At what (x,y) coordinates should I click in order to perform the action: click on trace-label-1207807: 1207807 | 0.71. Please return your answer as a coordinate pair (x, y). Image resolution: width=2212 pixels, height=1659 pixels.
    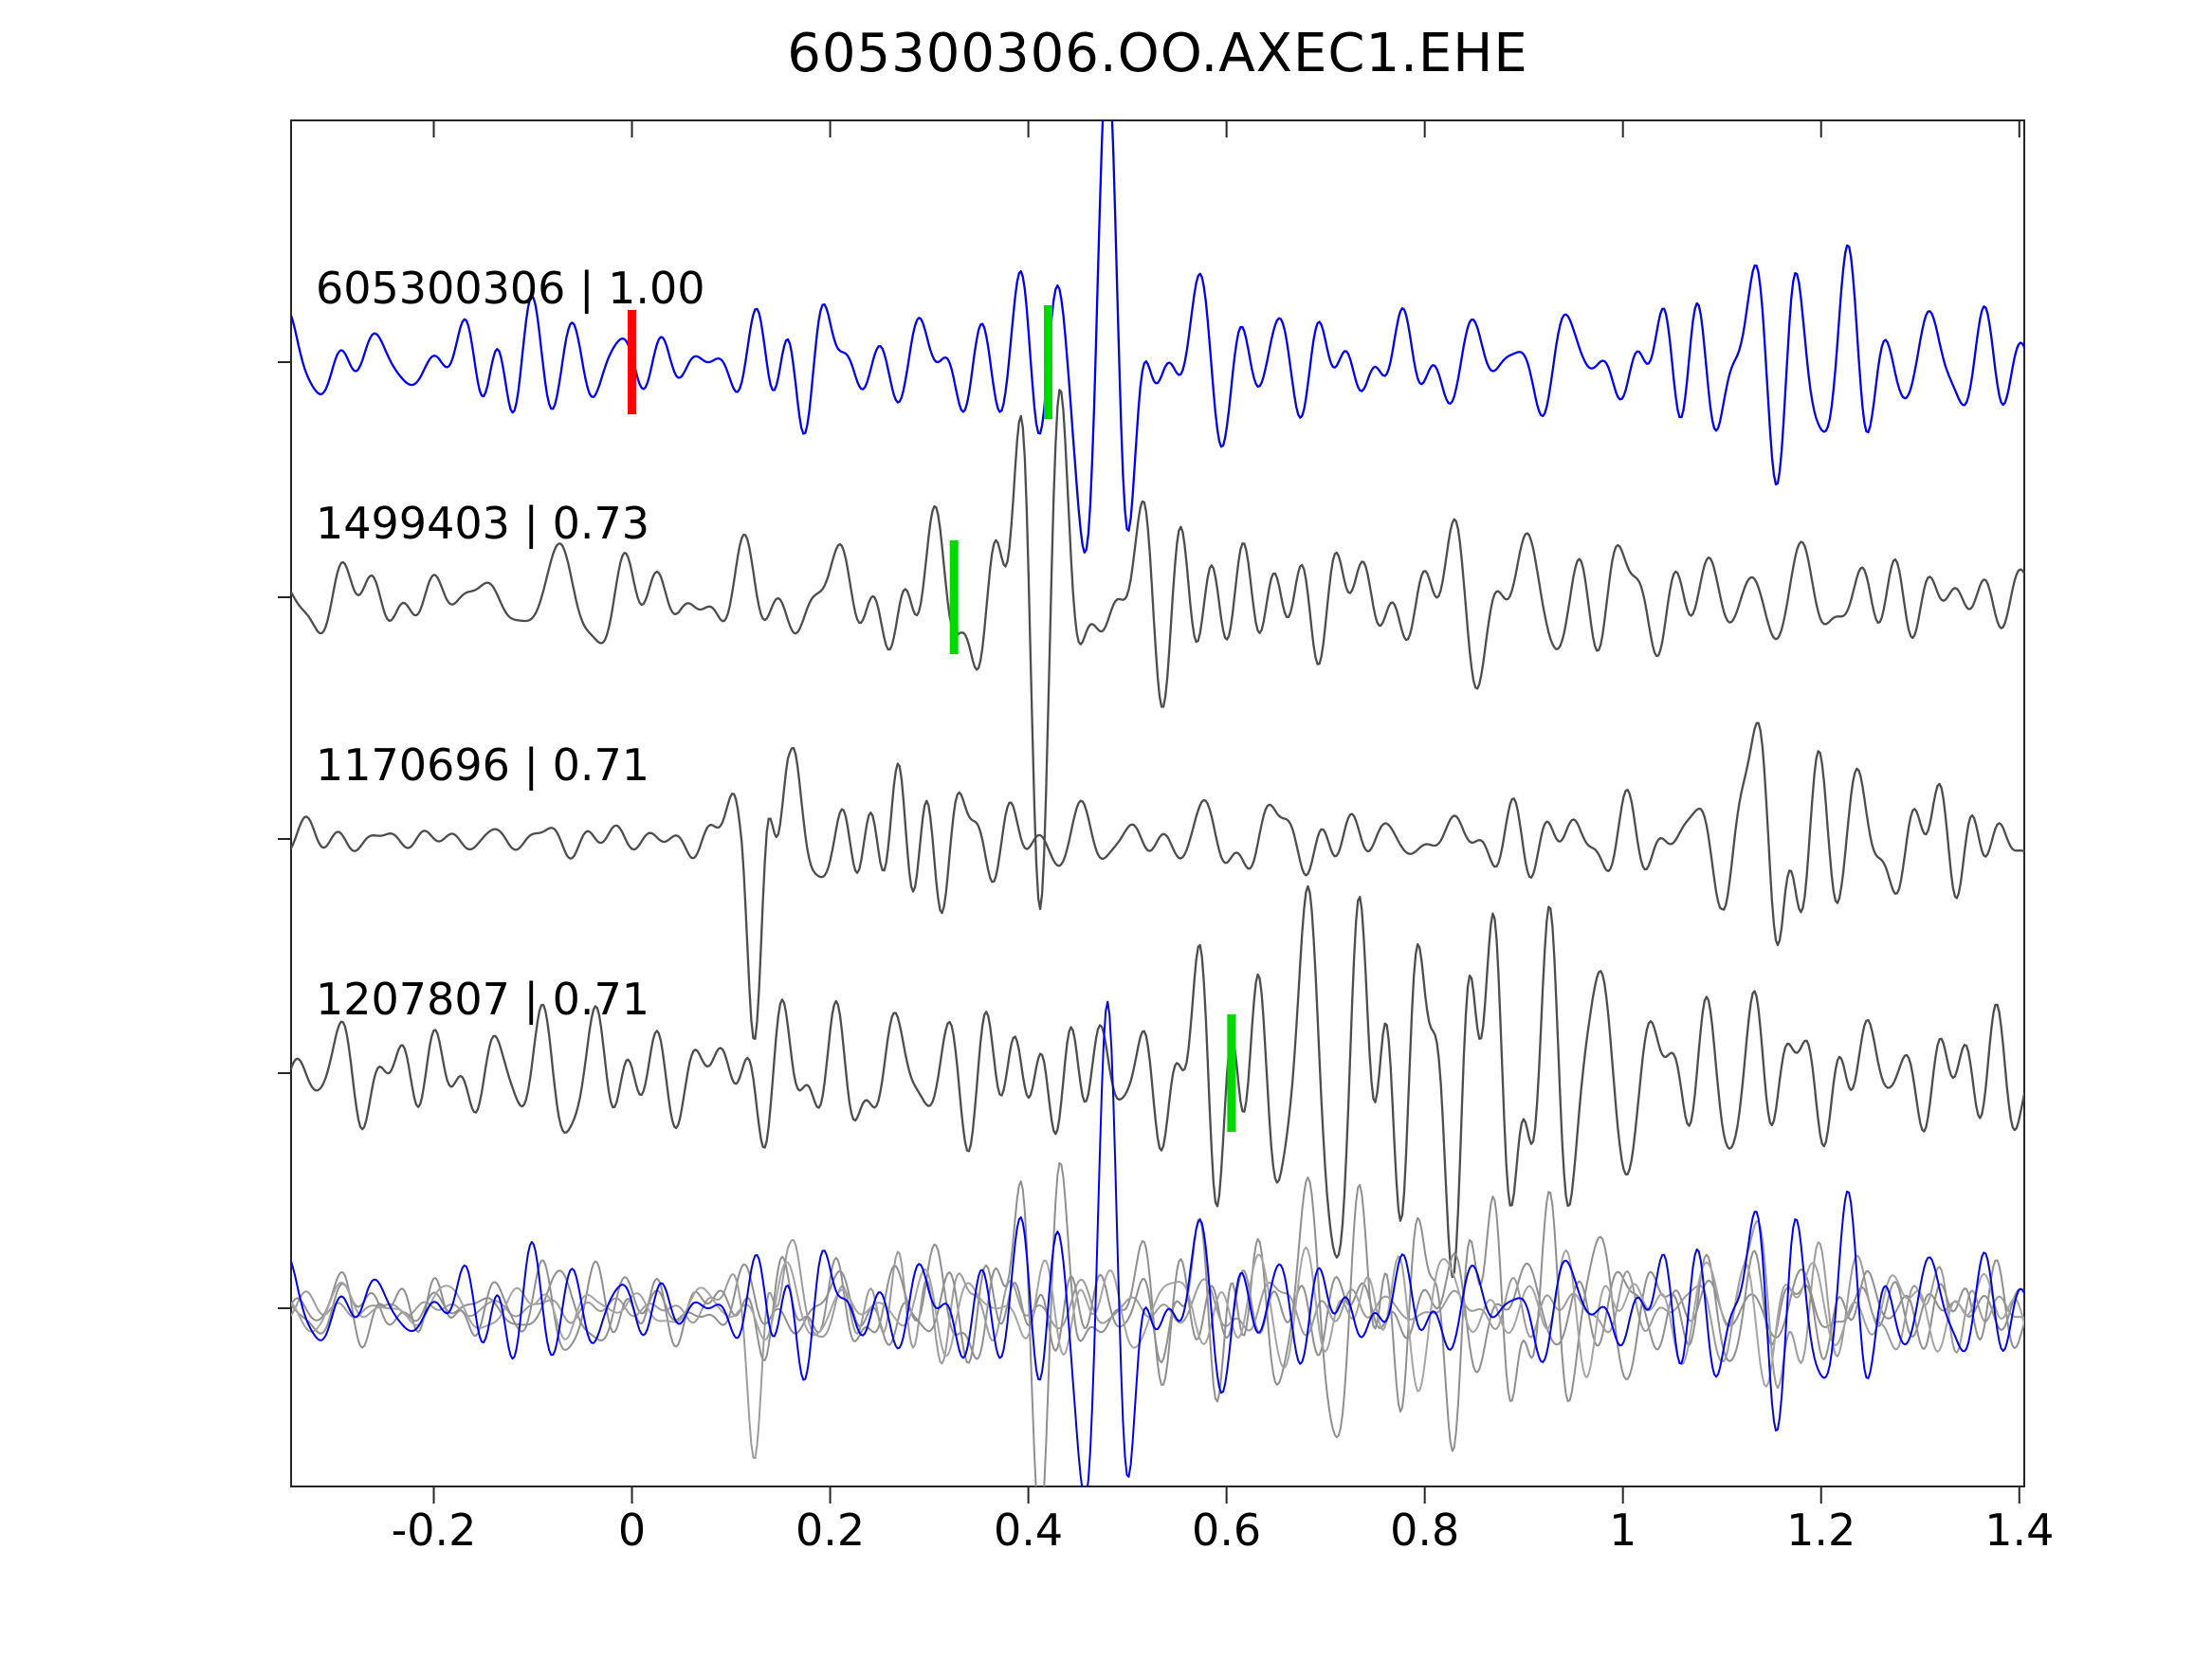
    Looking at the image, I should click on (482, 1000).